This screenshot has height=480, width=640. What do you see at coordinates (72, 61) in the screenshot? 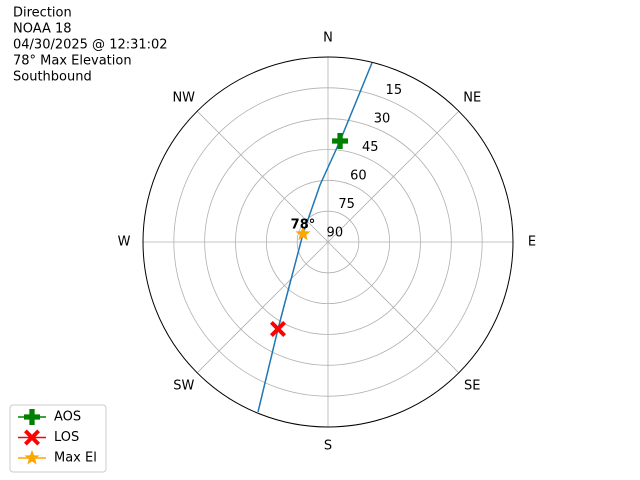
I see `title-line: 78° Max Elevation` at bounding box center [72, 61].